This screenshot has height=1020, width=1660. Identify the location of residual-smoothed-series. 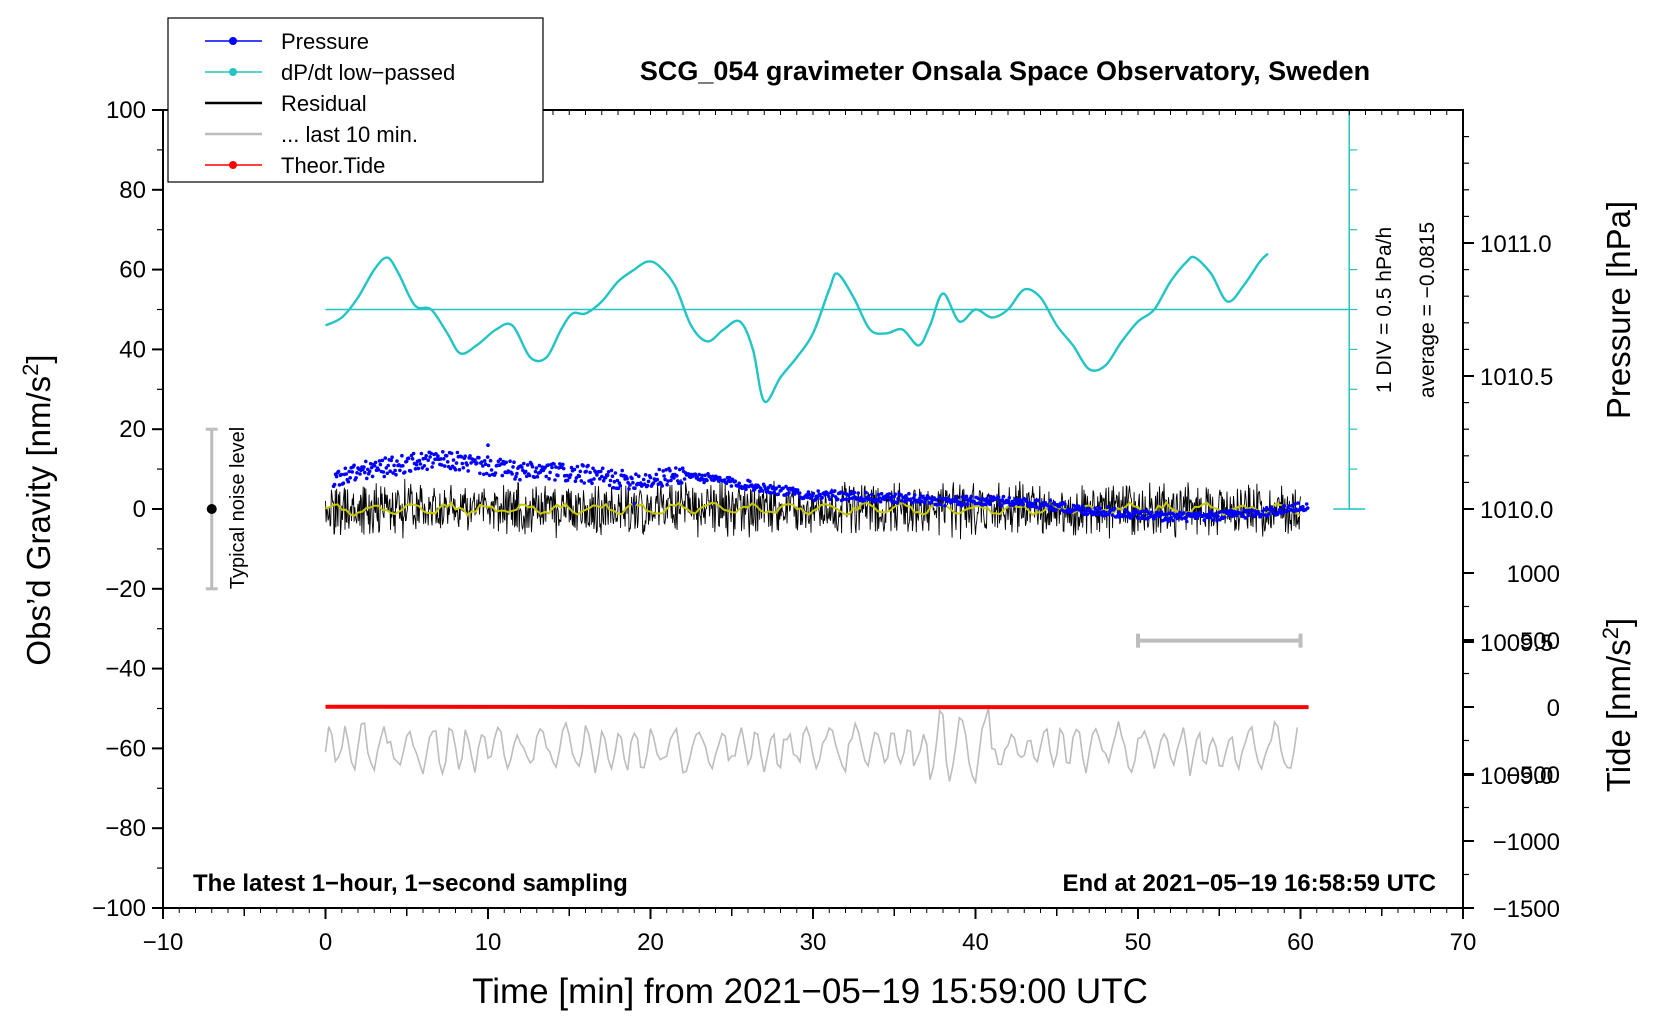
(813, 508).